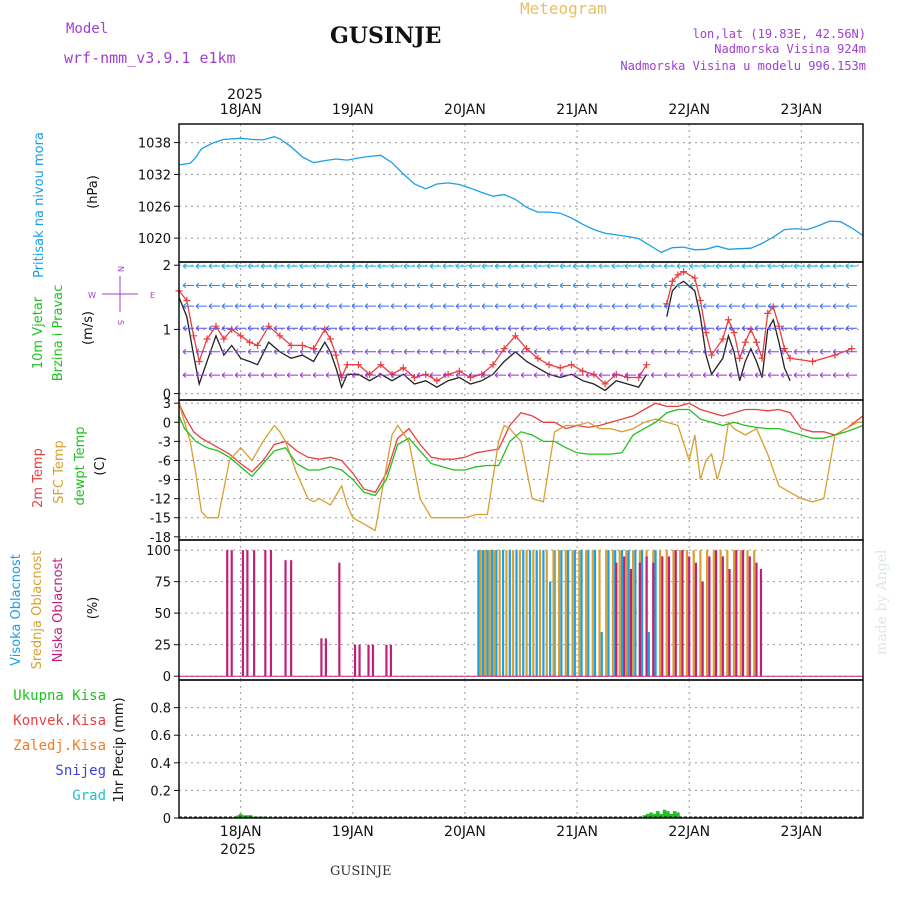 The image size is (900, 900). I want to click on pressure-side-label: Pritisak na nivou mora, so click(39, 205).